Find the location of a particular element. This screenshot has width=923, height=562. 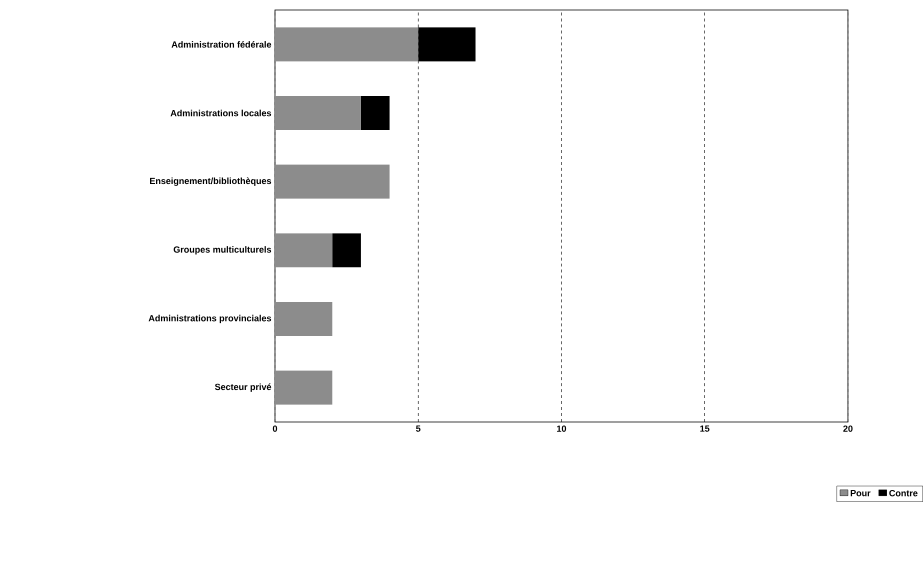

y-tick-label: Administration fédérale is located at coordinates (222, 44).